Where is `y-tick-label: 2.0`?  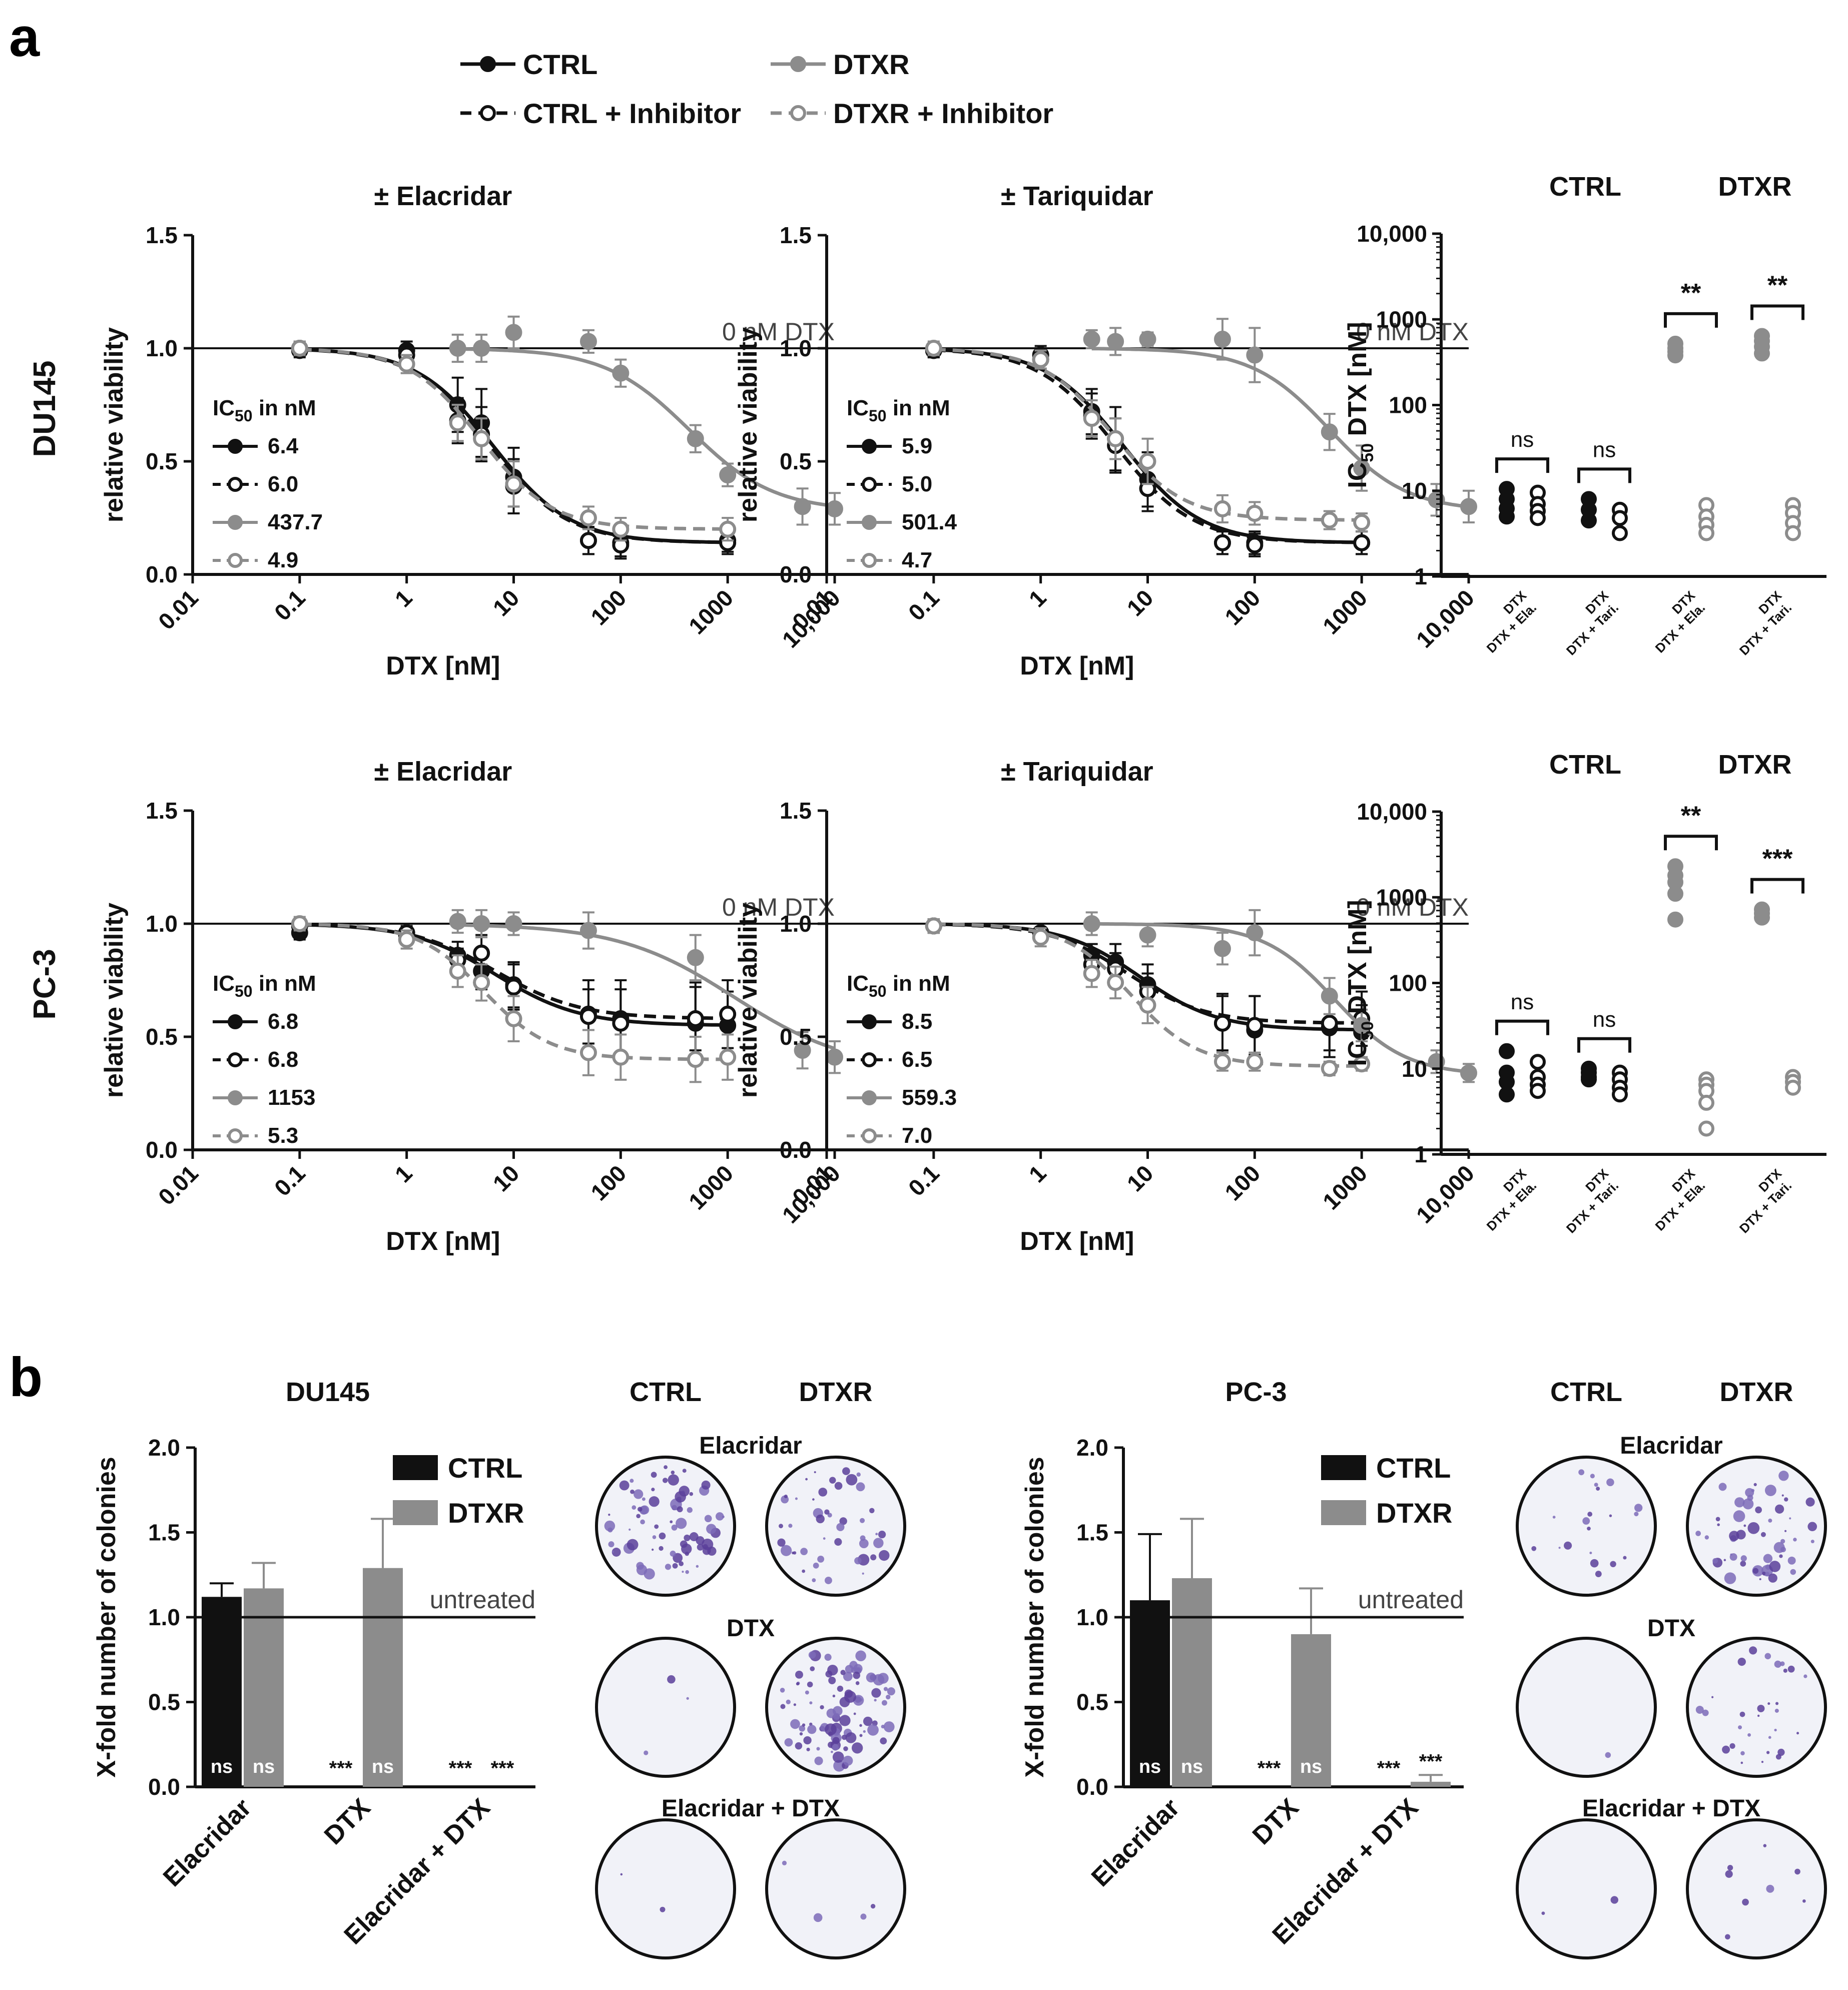 y-tick-label: 2.0 is located at coordinates (164, 1448).